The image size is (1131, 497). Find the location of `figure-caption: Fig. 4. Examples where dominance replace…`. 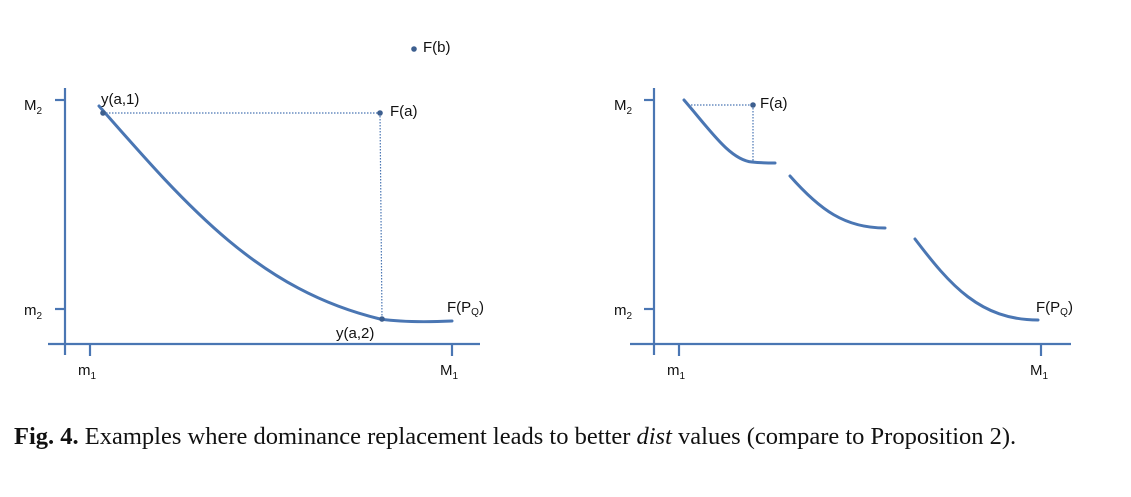

figure-caption: Fig. 4. Examples where dominance replace… is located at coordinates (564, 436).